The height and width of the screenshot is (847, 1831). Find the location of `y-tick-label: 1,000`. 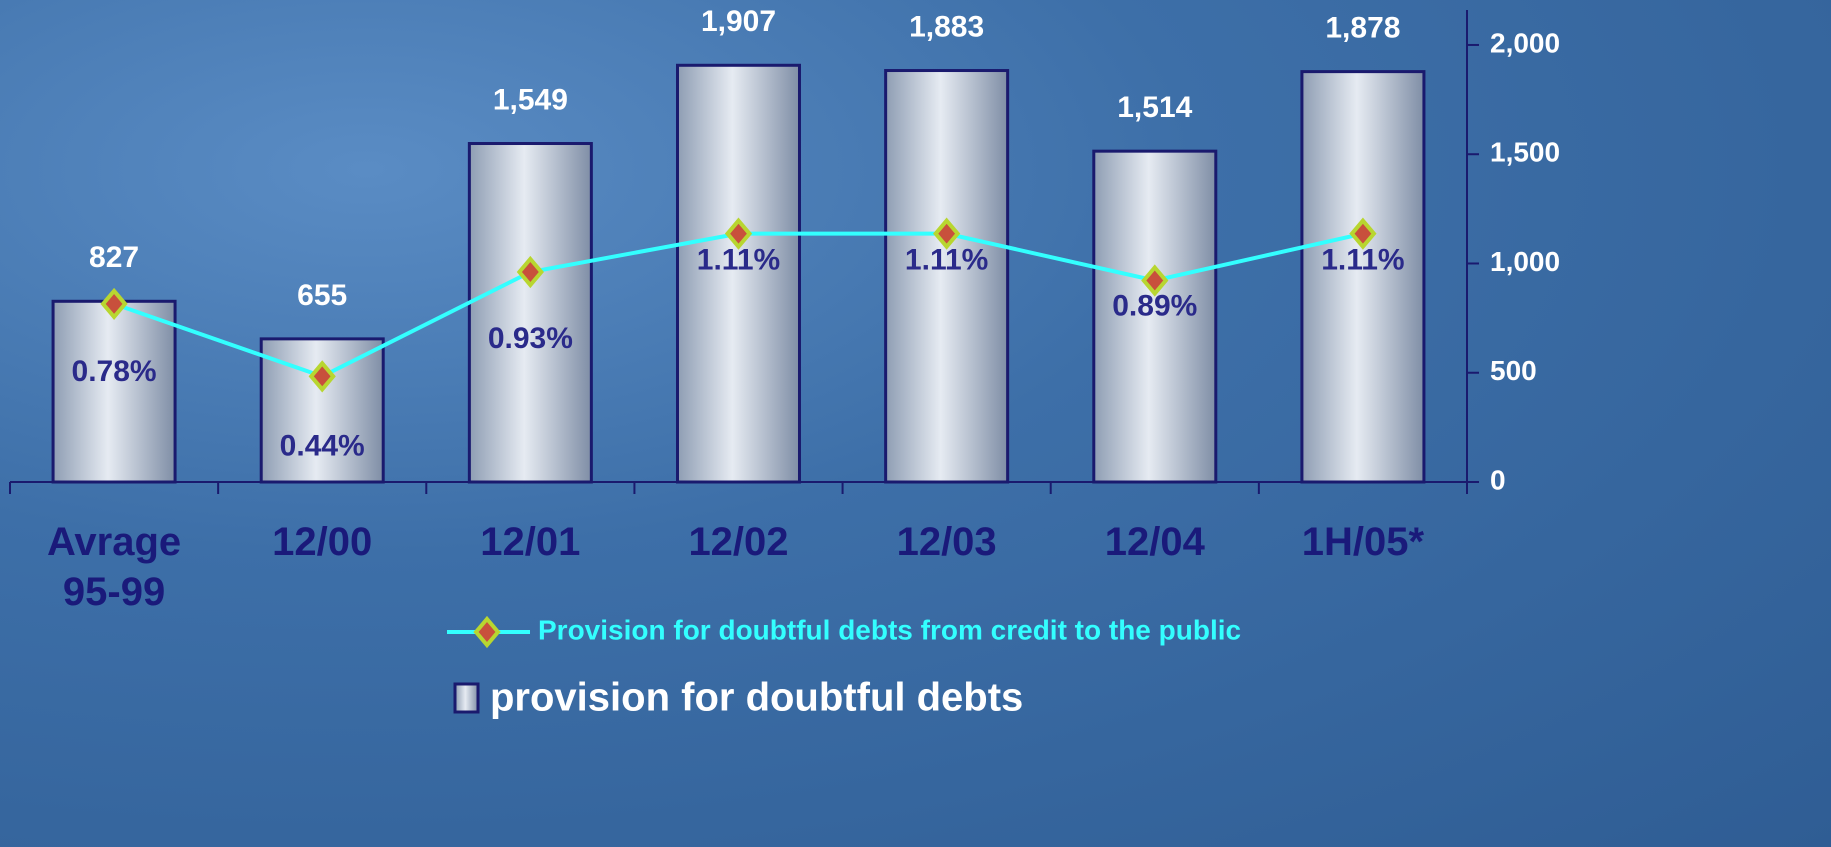

y-tick-label: 1,000 is located at coordinates (1525, 261).